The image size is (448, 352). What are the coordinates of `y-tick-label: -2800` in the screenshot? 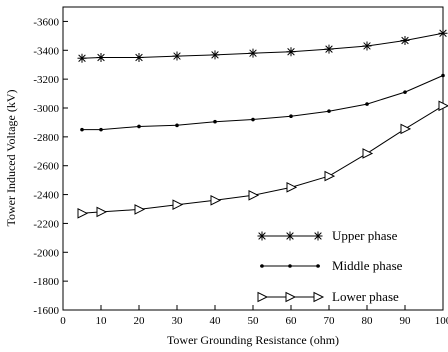 It's located at (46, 138).